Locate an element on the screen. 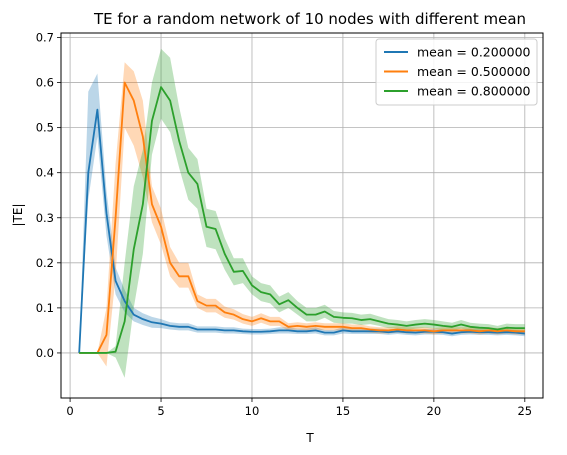 This screenshot has width=567, height=455. x-tick-label: 25 is located at coordinates (524, 411).